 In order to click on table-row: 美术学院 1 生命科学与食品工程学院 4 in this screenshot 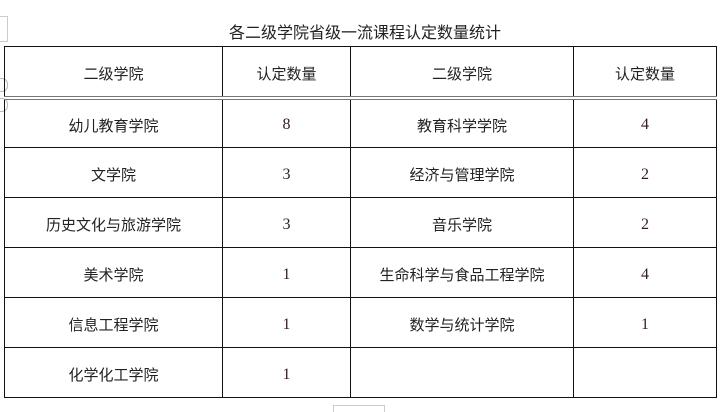, I will do `click(360, 272)`.